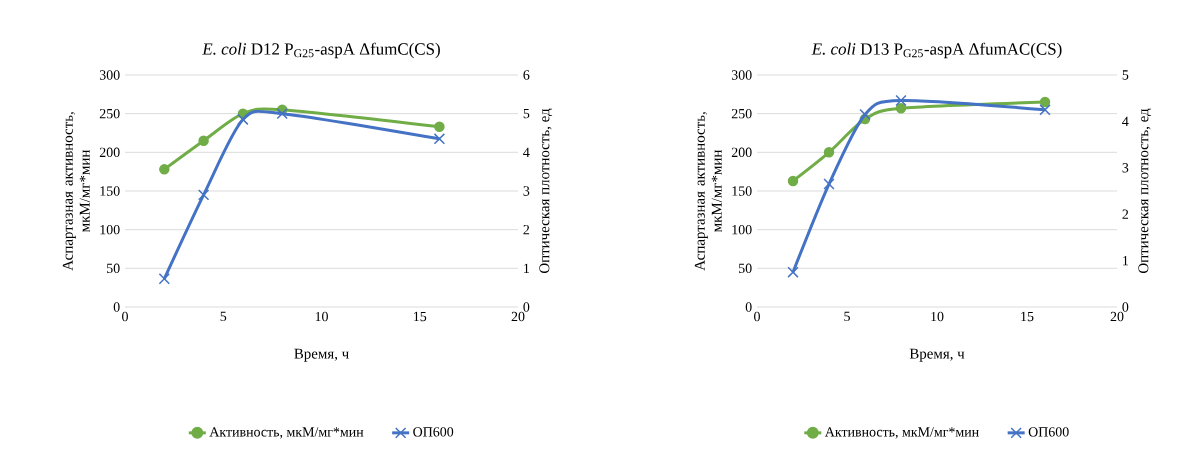 Image resolution: width=1186 pixels, height=452 pixels. What do you see at coordinates (936, 50) in the screenshot?
I see `chart-title: E. coli D13 P$_{G25}$-aspA ΔfumAC(CS)` at bounding box center [936, 50].